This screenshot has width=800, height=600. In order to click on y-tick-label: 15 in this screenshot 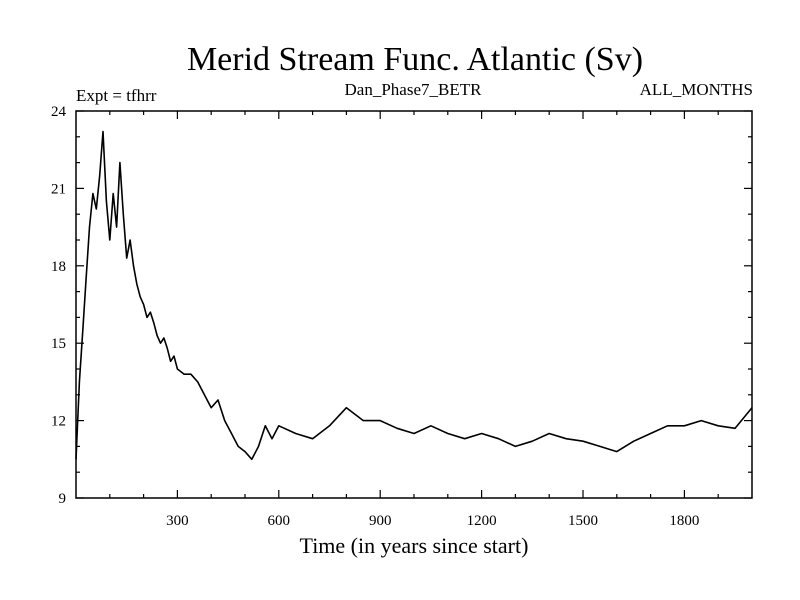, I will do `click(58, 344)`.